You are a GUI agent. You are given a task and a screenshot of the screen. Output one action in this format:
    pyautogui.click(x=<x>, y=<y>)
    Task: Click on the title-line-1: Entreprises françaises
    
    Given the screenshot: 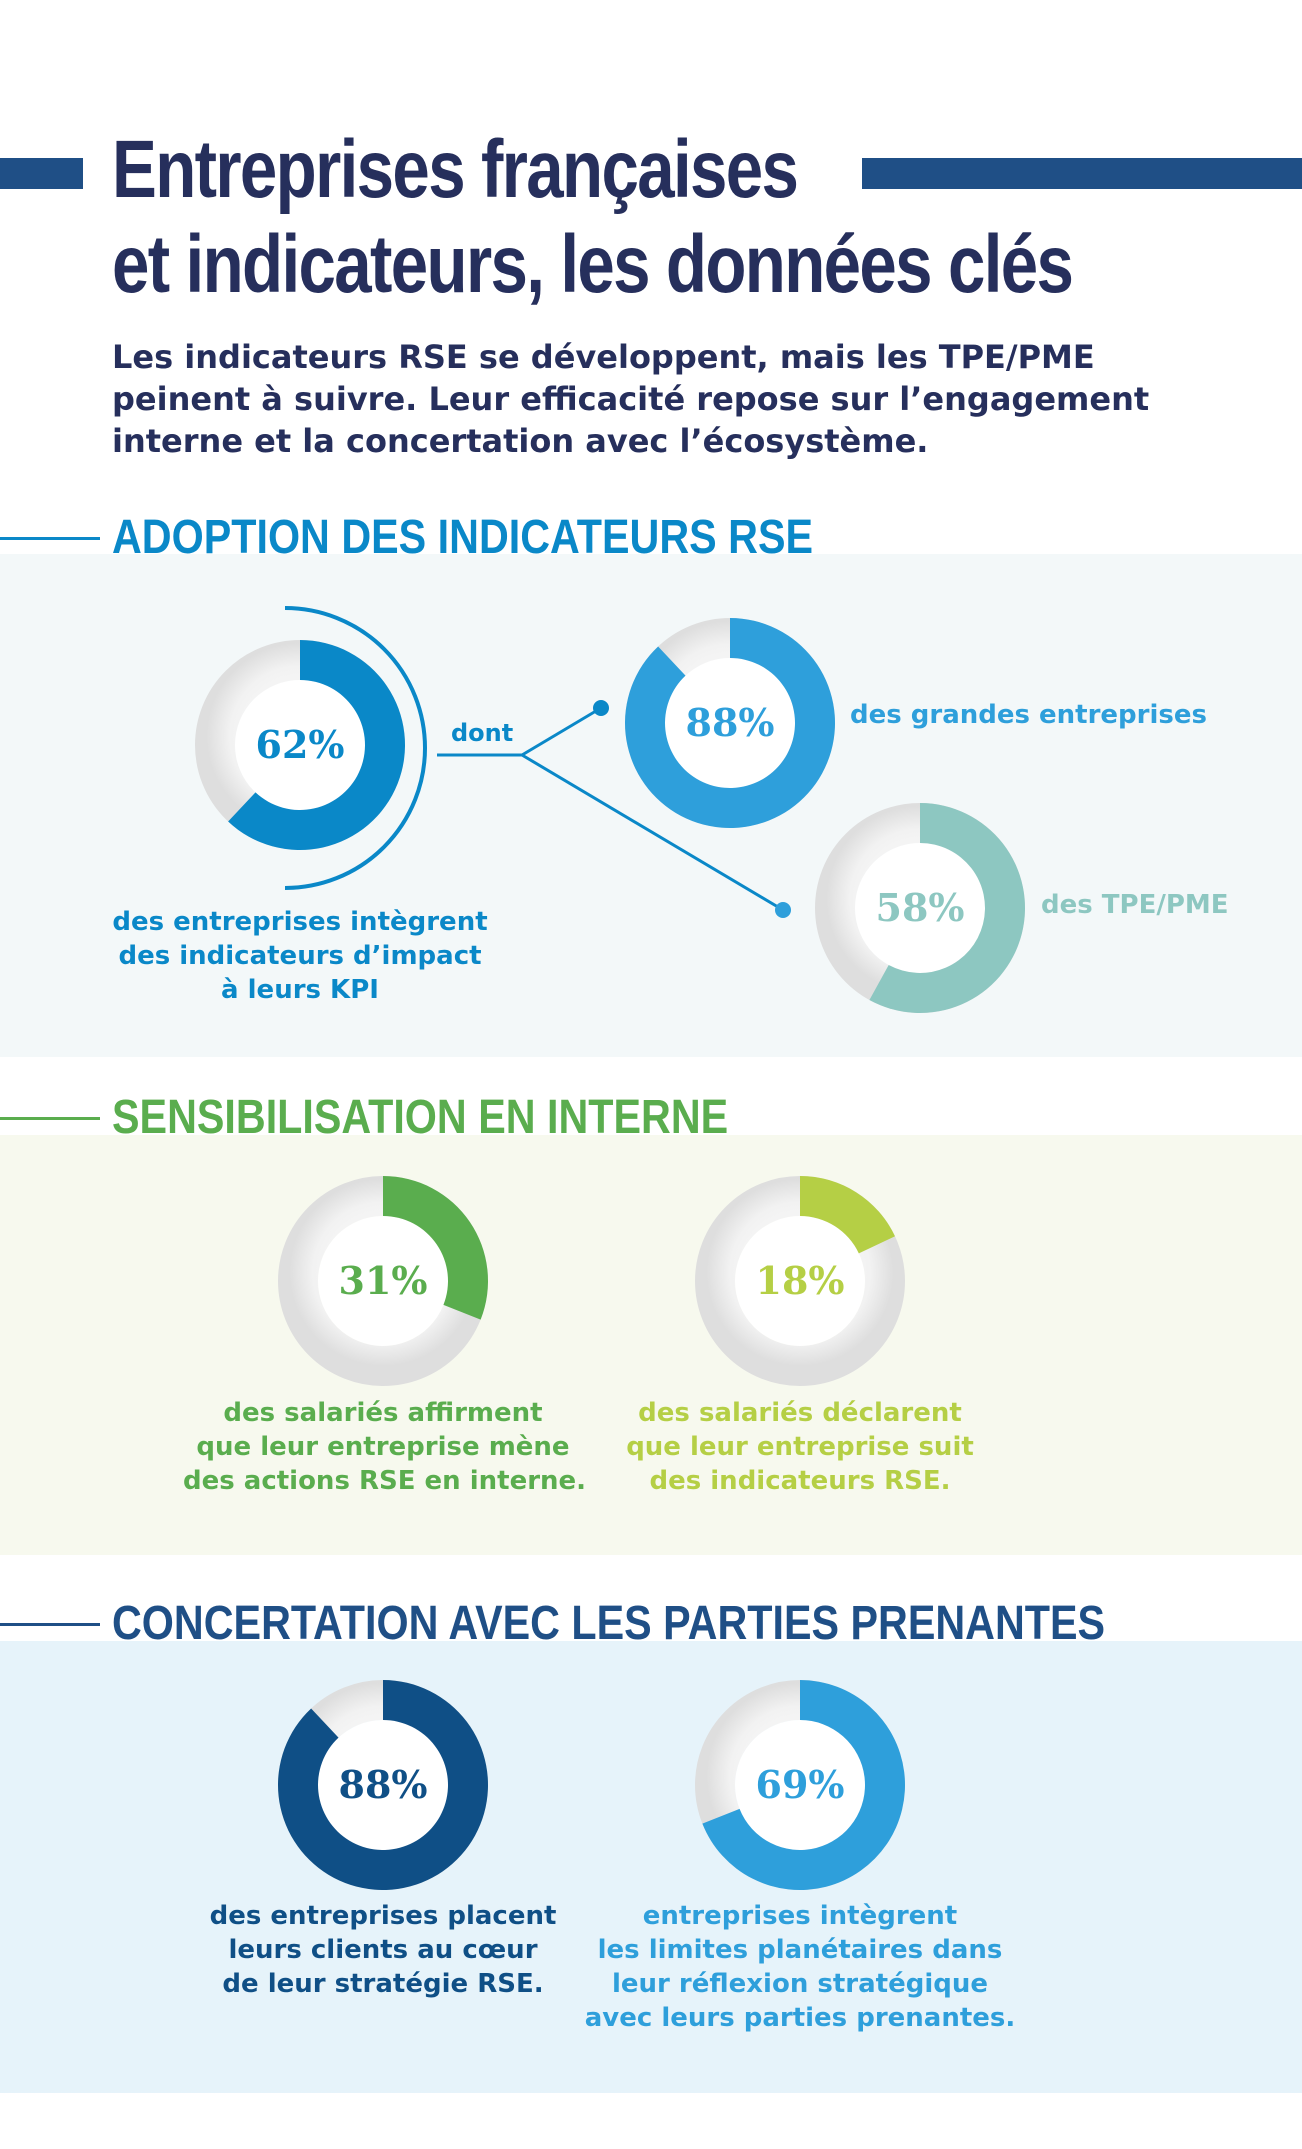 What is the action you would take?
    pyautogui.click(x=455, y=169)
    